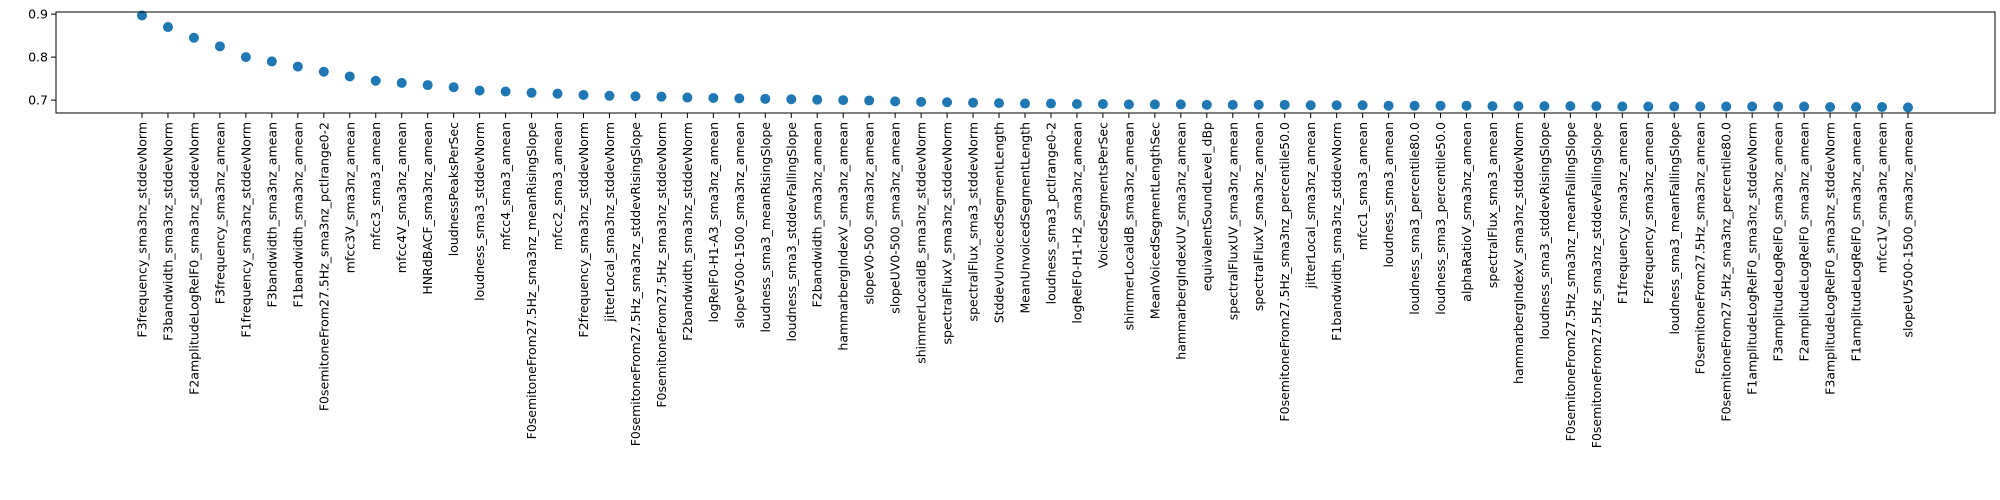 The width and height of the screenshot is (2000, 500). I want to click on x-tick-label: F2bandwidth_sma3nz_stddevNorm, so click(687, 231).